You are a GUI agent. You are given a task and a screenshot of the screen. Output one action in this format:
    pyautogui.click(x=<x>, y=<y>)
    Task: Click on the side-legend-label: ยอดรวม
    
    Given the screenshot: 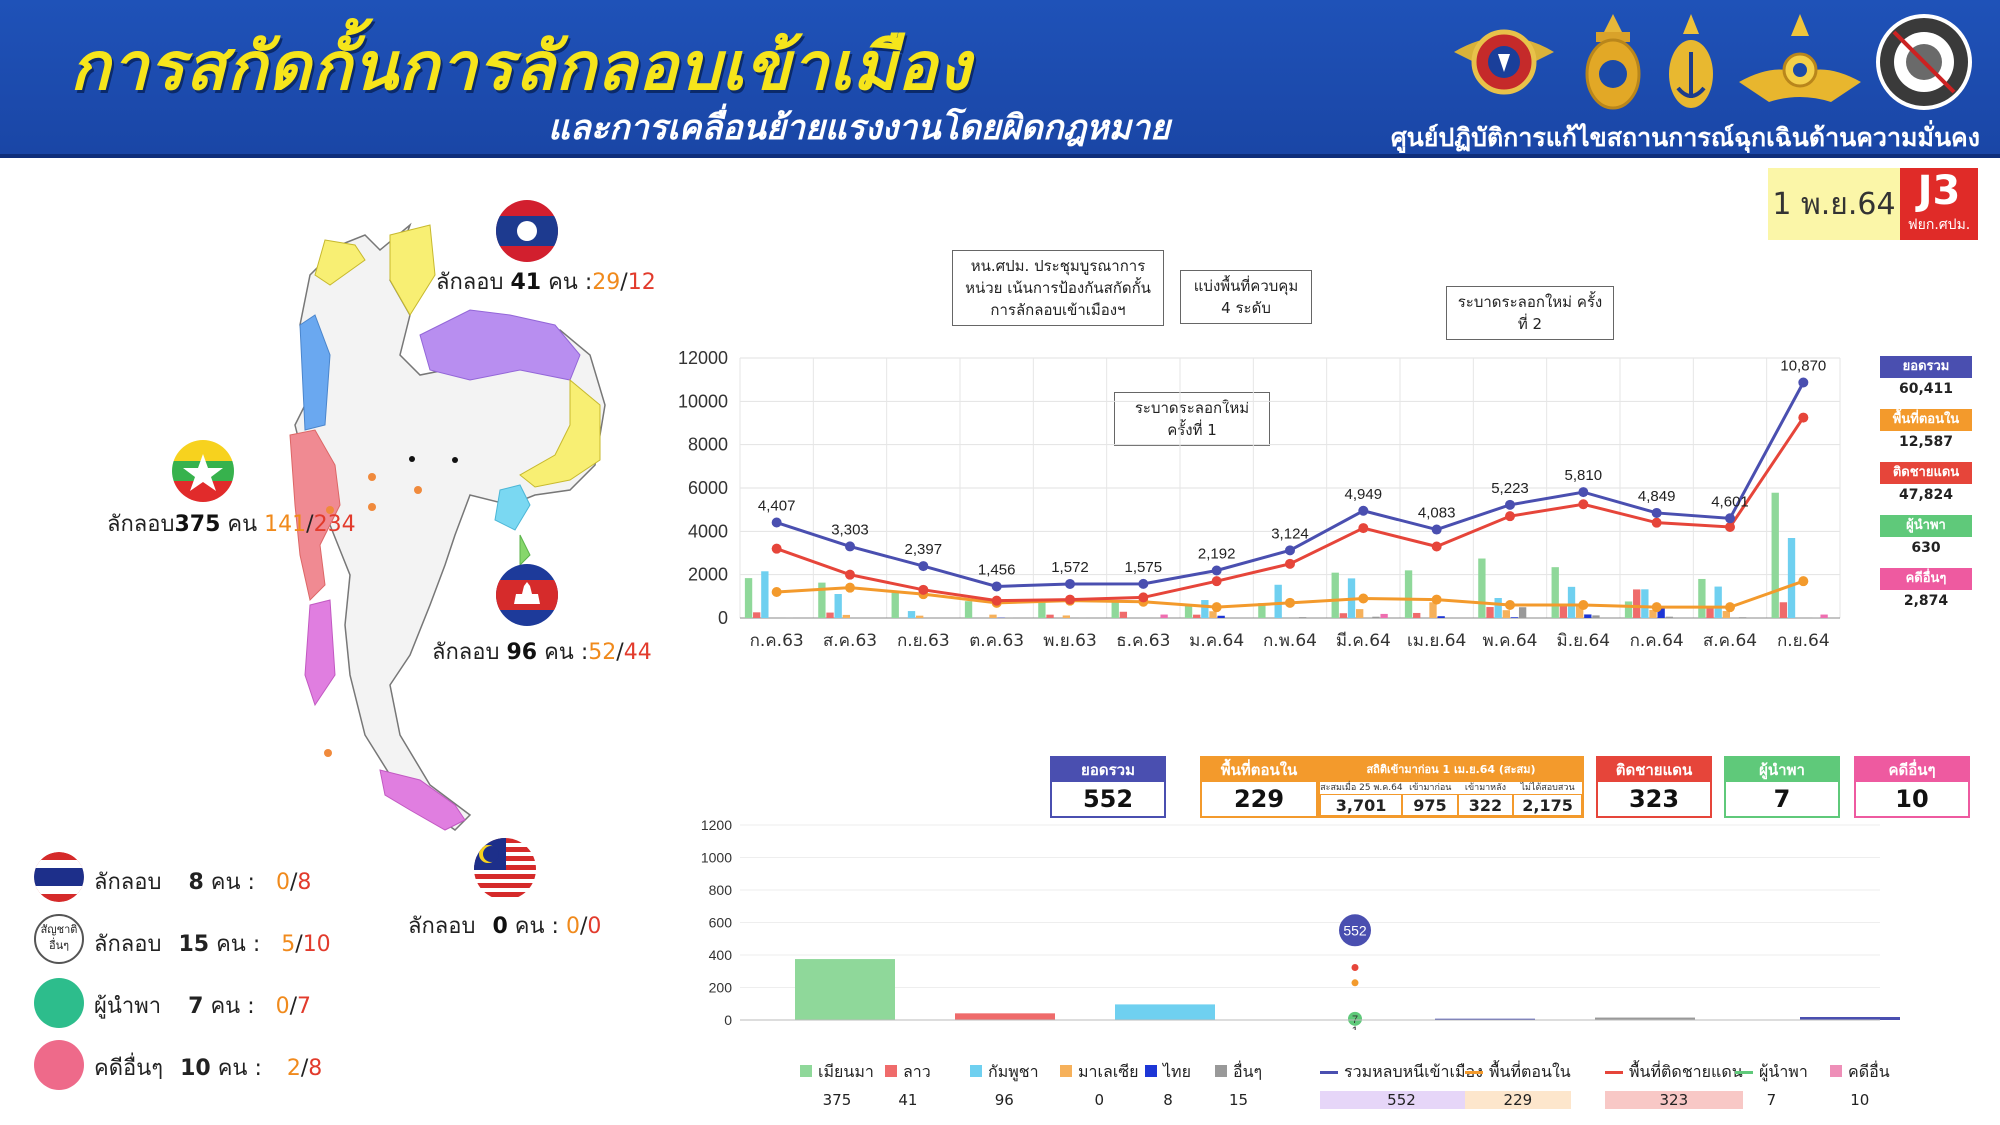 What is the action you would take?
    pyautogui.click(x=1926, y=367)
    